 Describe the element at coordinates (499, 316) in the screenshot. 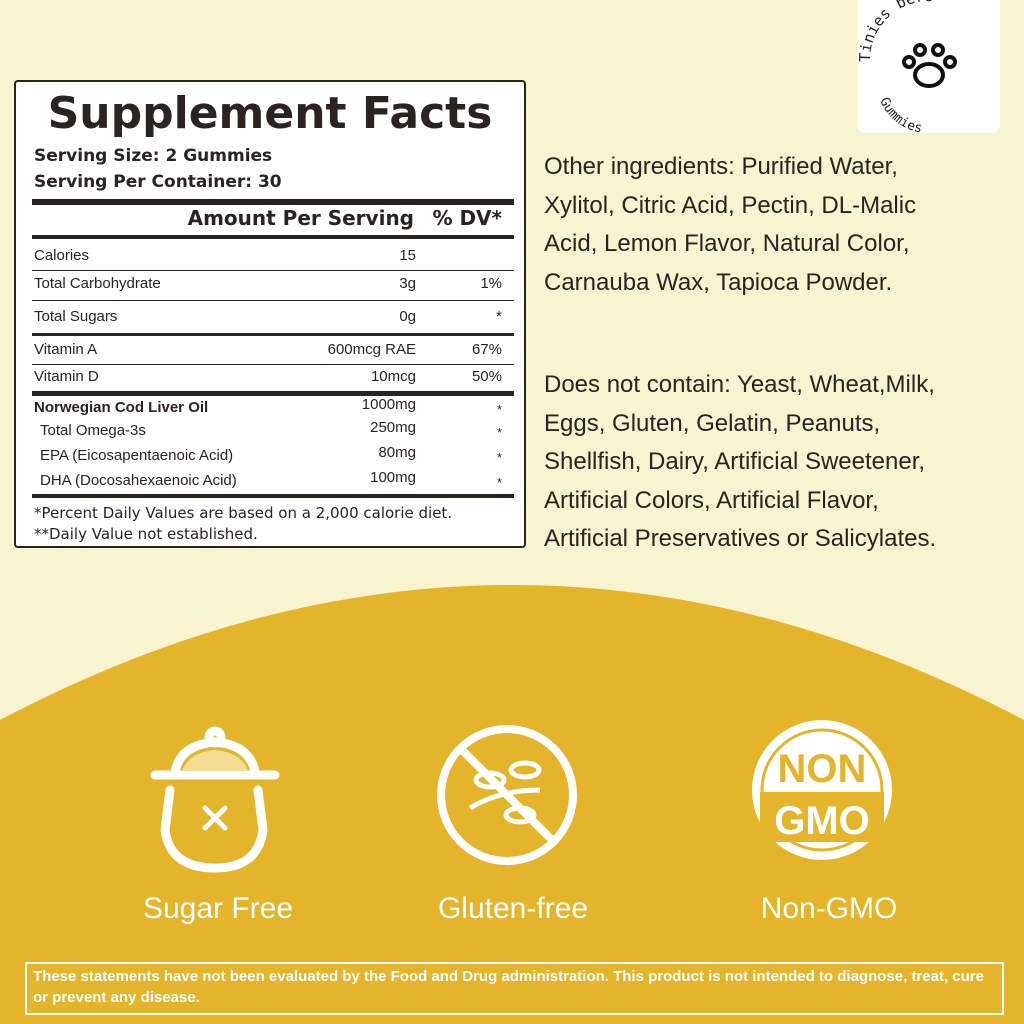

I see `row-dv: *` at that location.